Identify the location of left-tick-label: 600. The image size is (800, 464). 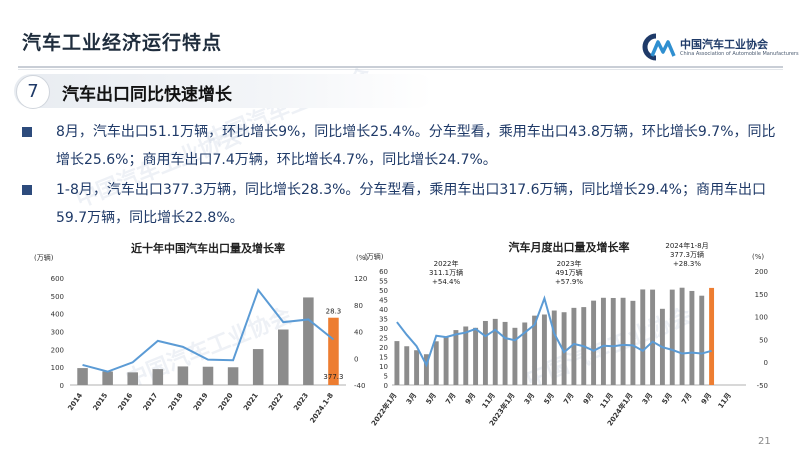
(57, 279).